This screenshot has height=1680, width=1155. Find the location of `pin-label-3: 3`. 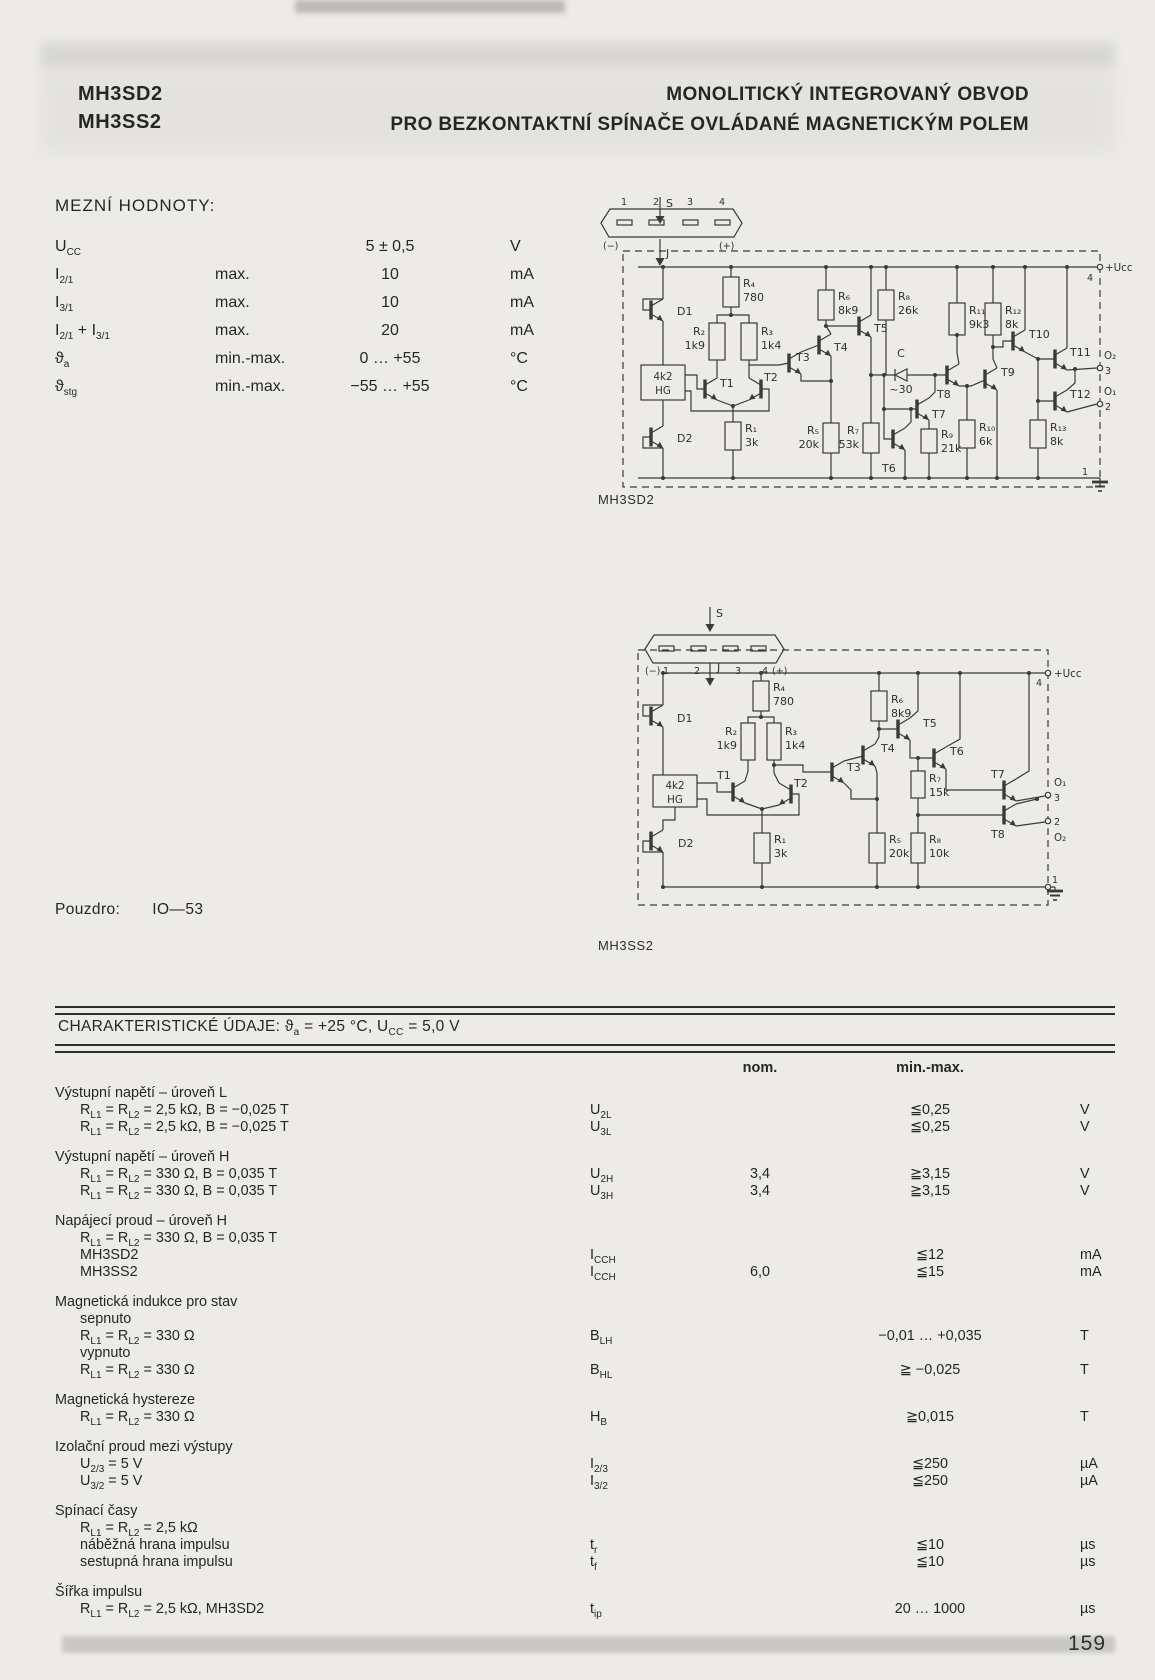

pin-label-3: 3 is located at coordinates (738, 671).